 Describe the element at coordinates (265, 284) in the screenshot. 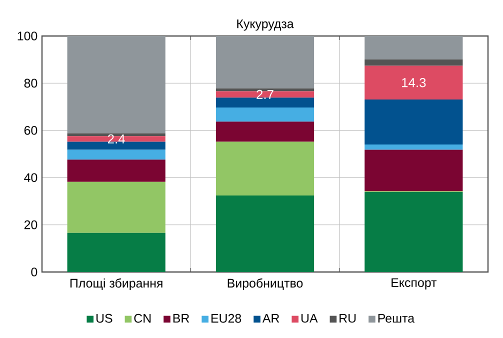

I see `x-tick-label: Виробництво` at that location.